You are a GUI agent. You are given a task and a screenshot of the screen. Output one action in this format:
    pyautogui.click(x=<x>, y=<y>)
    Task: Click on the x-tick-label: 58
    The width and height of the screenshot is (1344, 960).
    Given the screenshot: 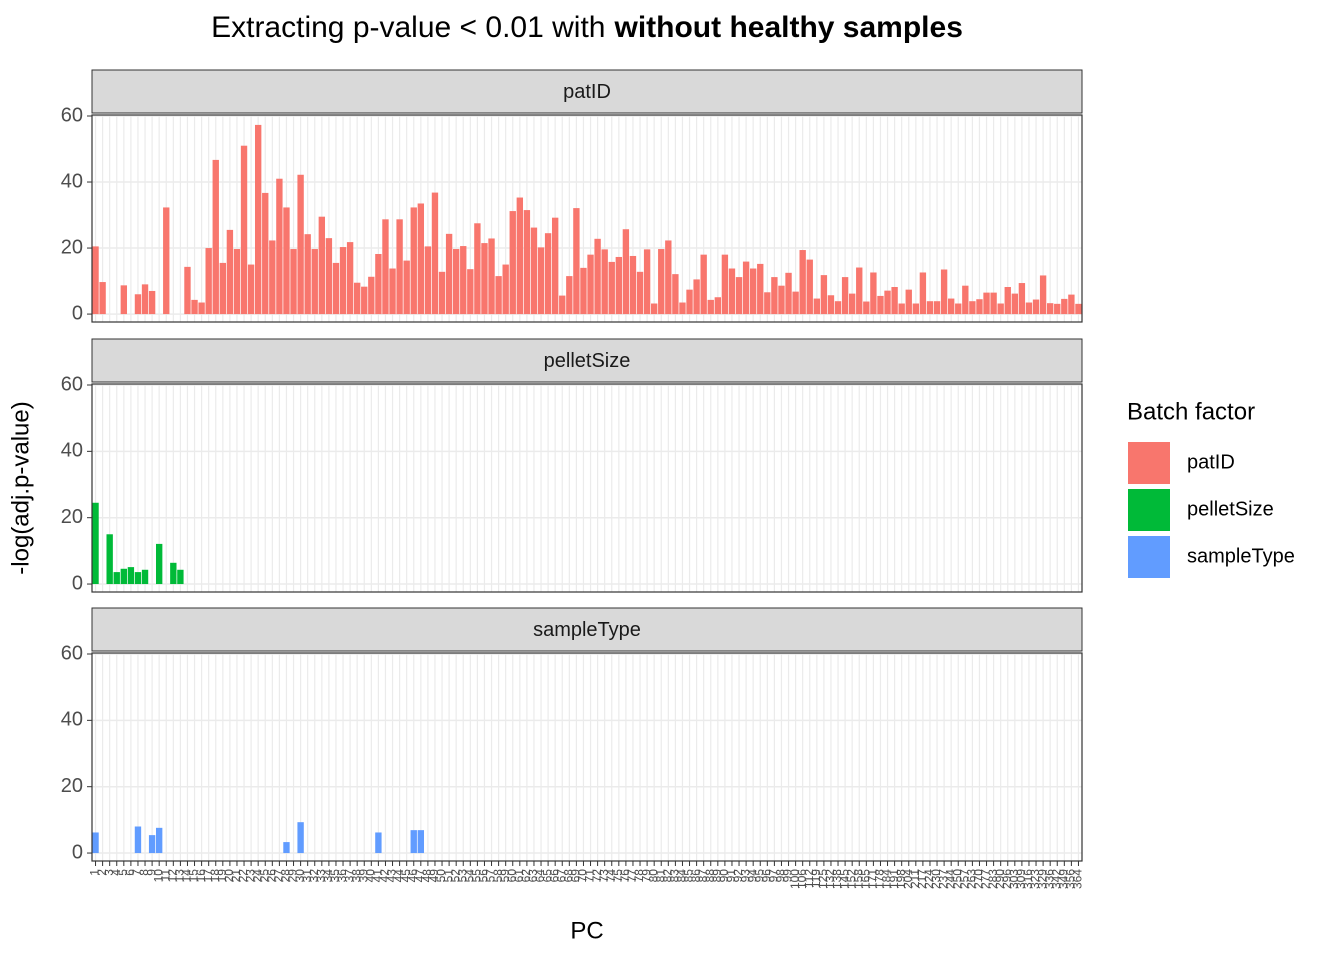 What is the action you would take?
    pyautogui.click(x=498, y=876)
    